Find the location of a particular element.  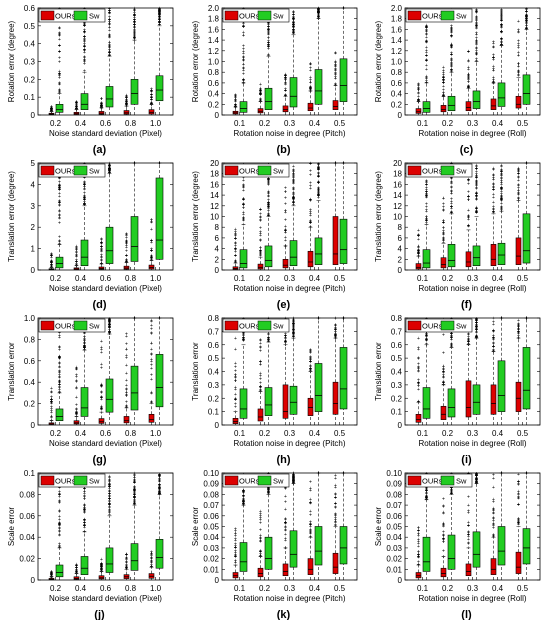

y-tick-label: 0.1 is located at coordinates (30, 473).